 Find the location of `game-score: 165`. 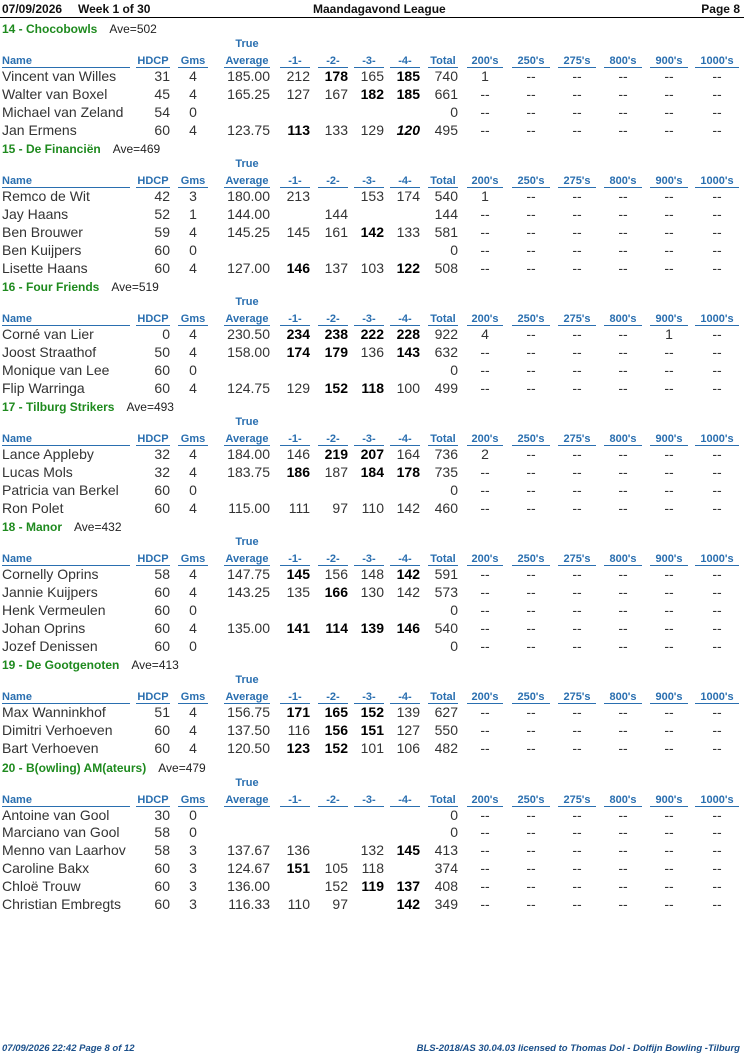

game-score: 165 is located at coordinates (336, 712).